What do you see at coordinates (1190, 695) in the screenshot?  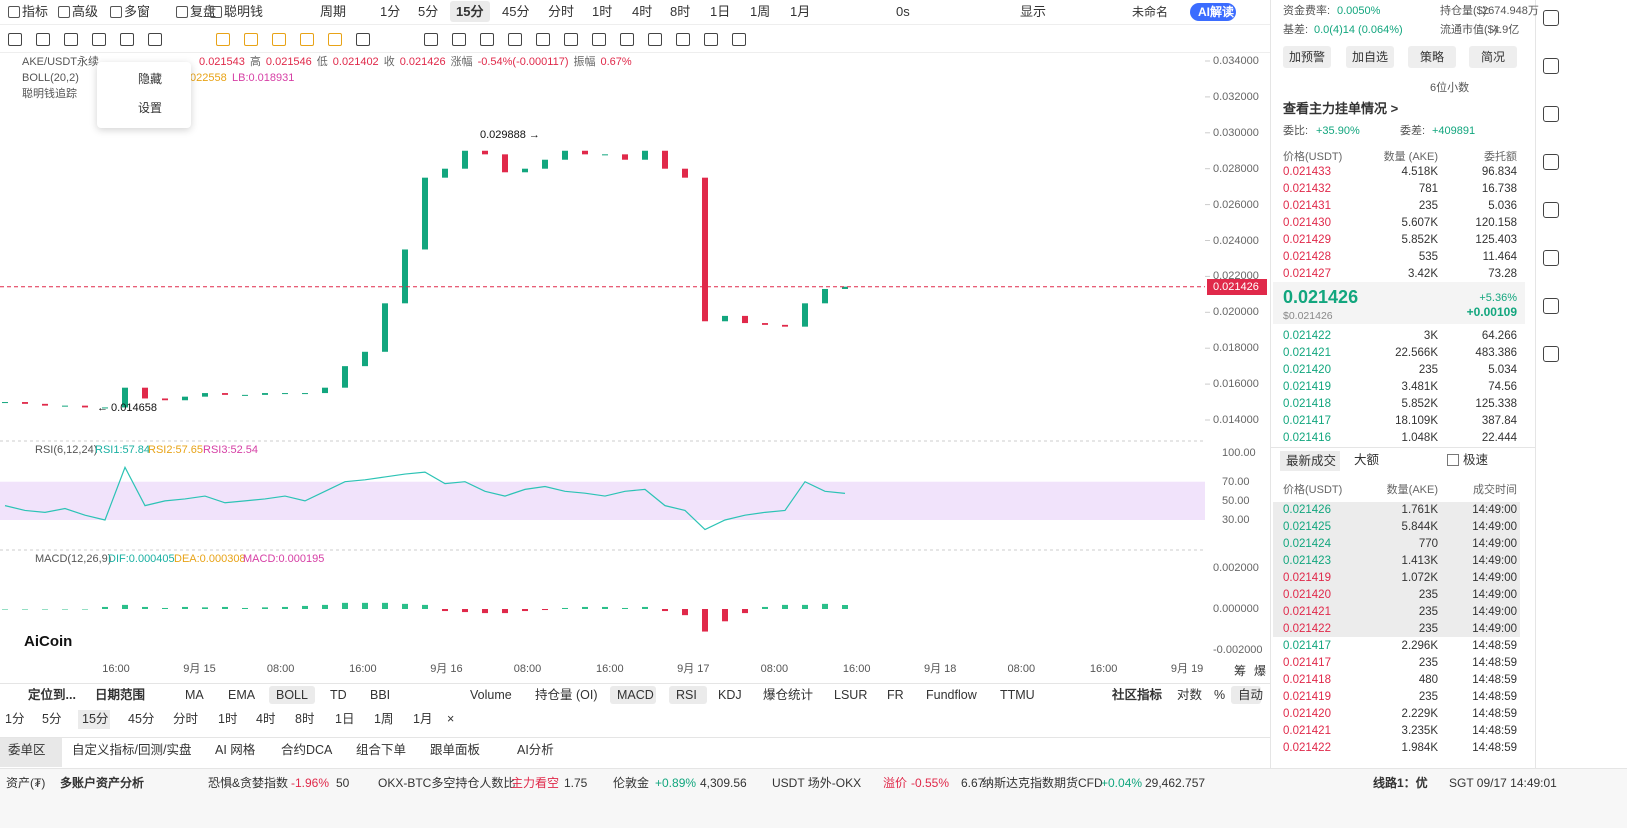 I see `indicator-button: 对数` at bounding box center [1190, 695].